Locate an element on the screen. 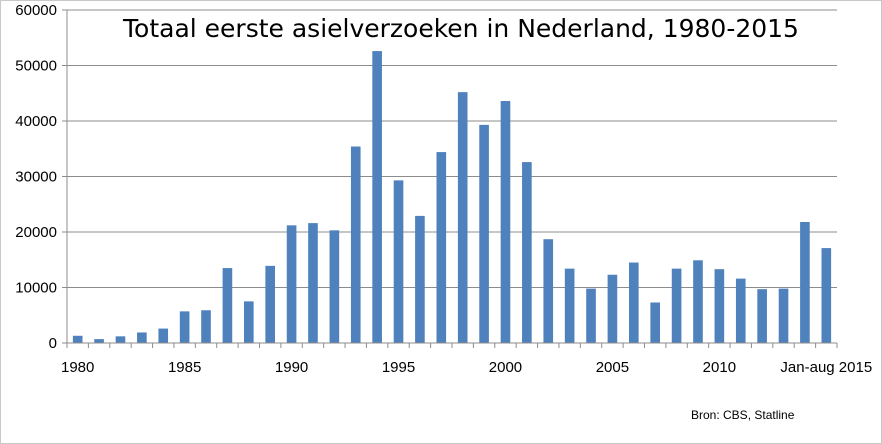 The width and height of the screenshot is (882, 444). bar-jan-aug-2015 is located at coordinates (826, 295).